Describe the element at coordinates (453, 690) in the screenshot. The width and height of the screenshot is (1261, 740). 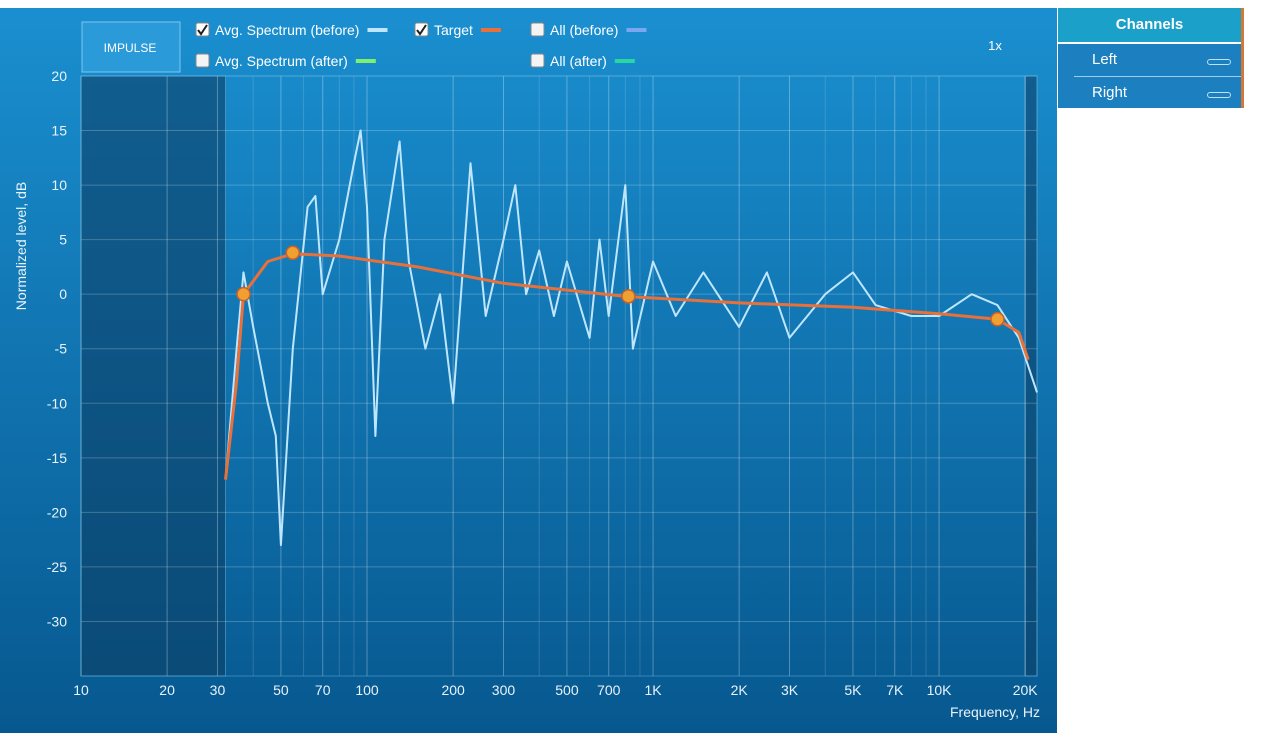
I see `x-tick-label: 200` at that location.